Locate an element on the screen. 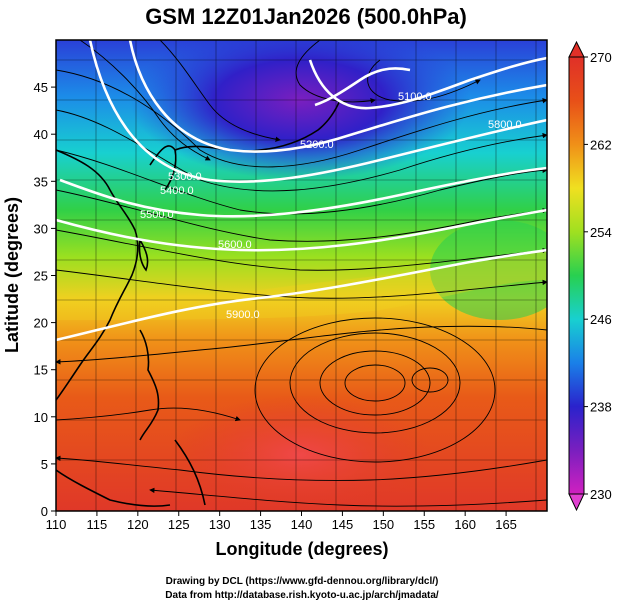 The image size is (619, 605). y-tick-label: 45 is located at coordinates (41, 87).